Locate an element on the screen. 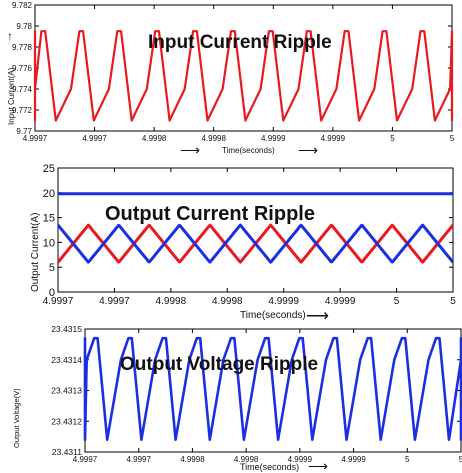  y-tick-label: 9.778 is located at coordinates (22, 47).